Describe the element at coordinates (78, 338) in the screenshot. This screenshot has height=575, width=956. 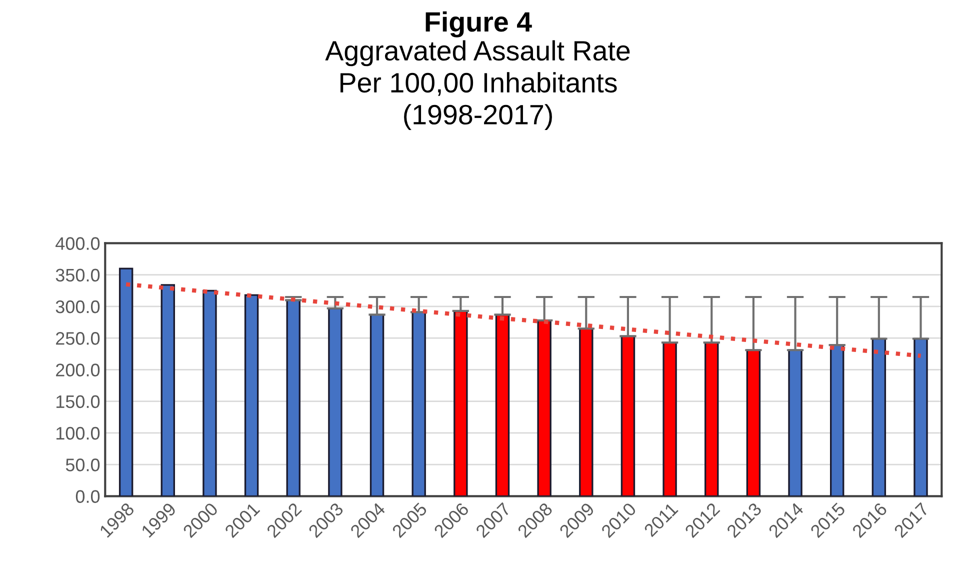
I see `y-tick-label: 250.0` at that location.